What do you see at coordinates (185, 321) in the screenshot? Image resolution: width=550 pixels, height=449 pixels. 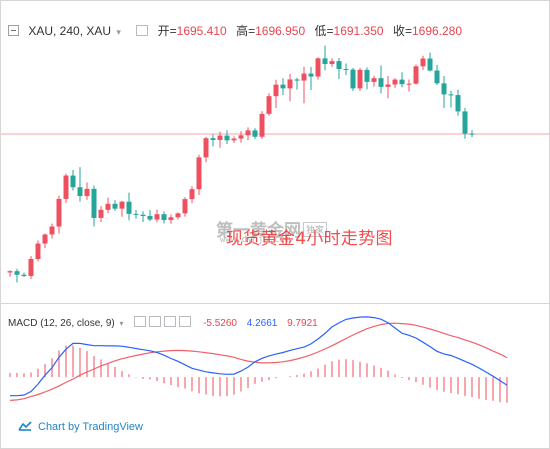 I see `more-icon` at bounding box center [185, 321].